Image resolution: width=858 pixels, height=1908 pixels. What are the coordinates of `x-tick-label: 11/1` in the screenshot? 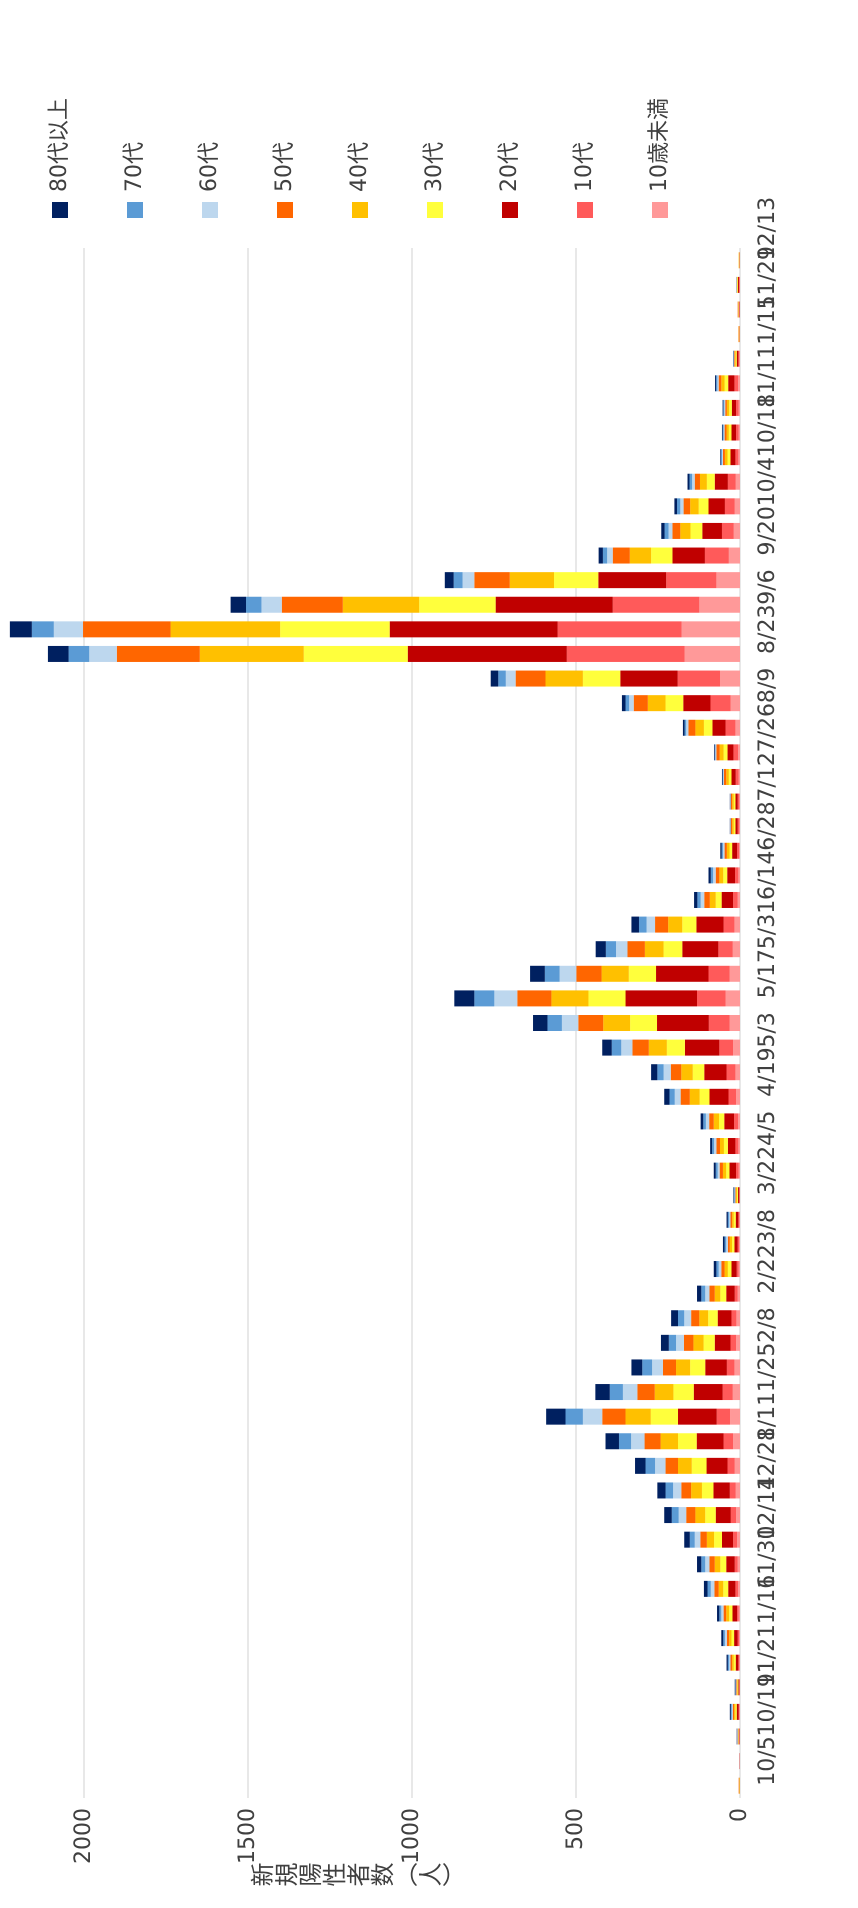 It's located at (767, 383).